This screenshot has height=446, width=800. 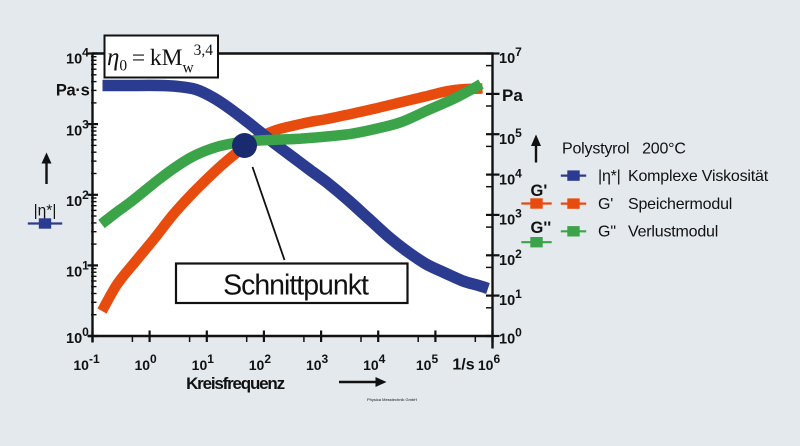 I want to click on svg-text: Polystyrol 200°C, so click(x=624, y=149).